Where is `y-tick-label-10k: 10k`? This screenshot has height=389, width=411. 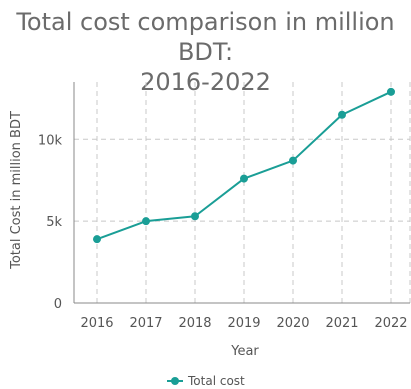
y-tick-label-10k: 10k is located at coordinates (50, 140).